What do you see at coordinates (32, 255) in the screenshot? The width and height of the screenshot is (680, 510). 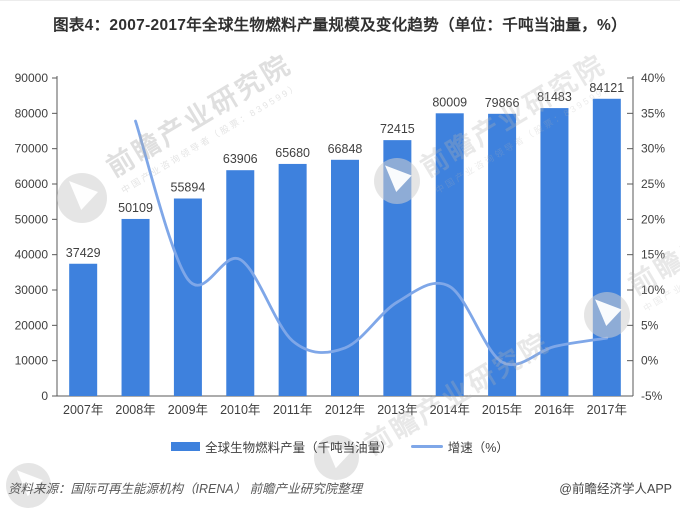 I see `left-axis-tick-label: 40000` at bounding box center [32, 255].